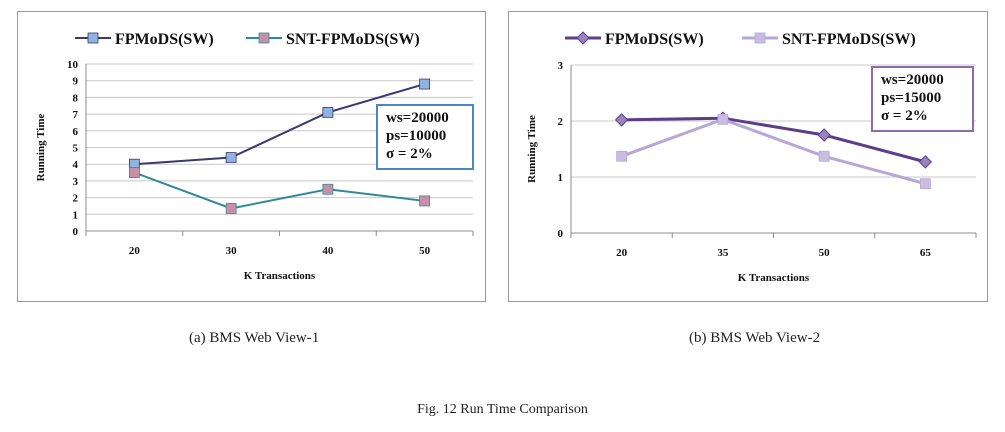  Describe the element at coordinates (561, 234) in the screenshot. I see `chart-b-y-tick-0: 0` at that location.